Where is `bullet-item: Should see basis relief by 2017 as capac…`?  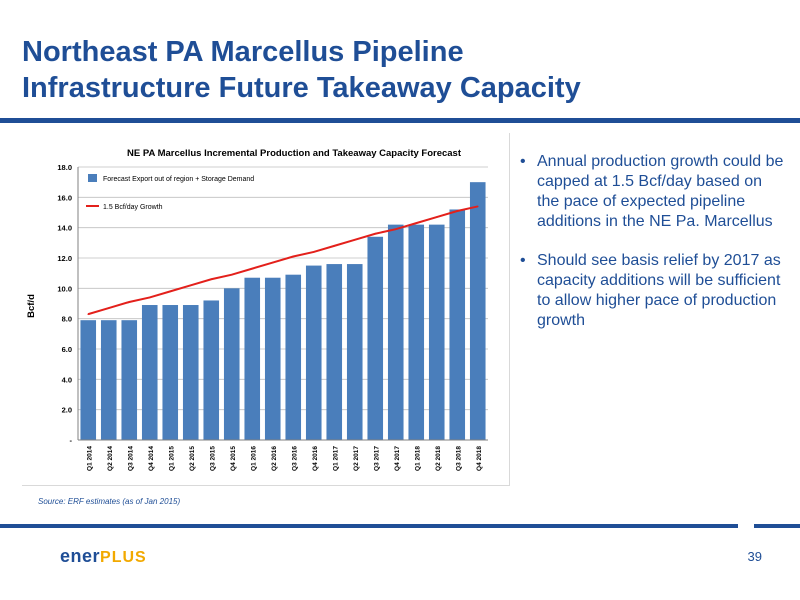 bullet-item: Should see basis relief by 2017 as capac… is located at coordinates (654, 291).